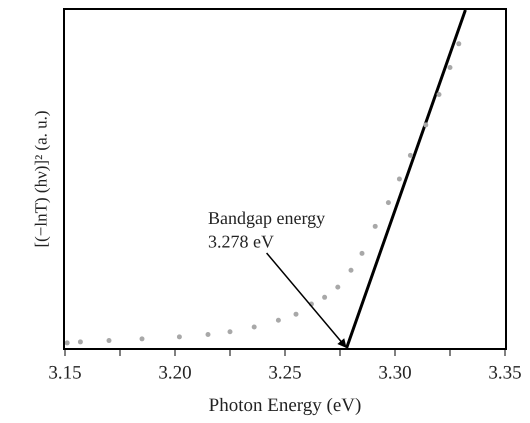 This screenshot has width=530, height=423. Describe the element at coordinates (285, 405) in the screenshot. I see `x-axis-title: Photon Energy (eV)` at that location.